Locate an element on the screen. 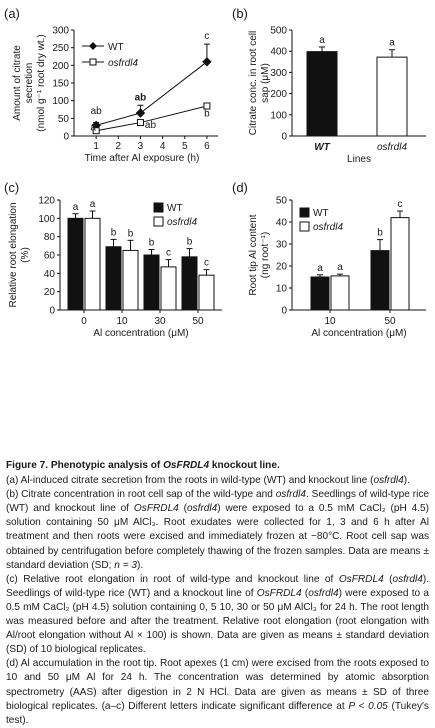 The height and width of the screenshot is (728, 435). b-y-axis-label: Citrate conc. in root cell is located at coordinates (253, 83).